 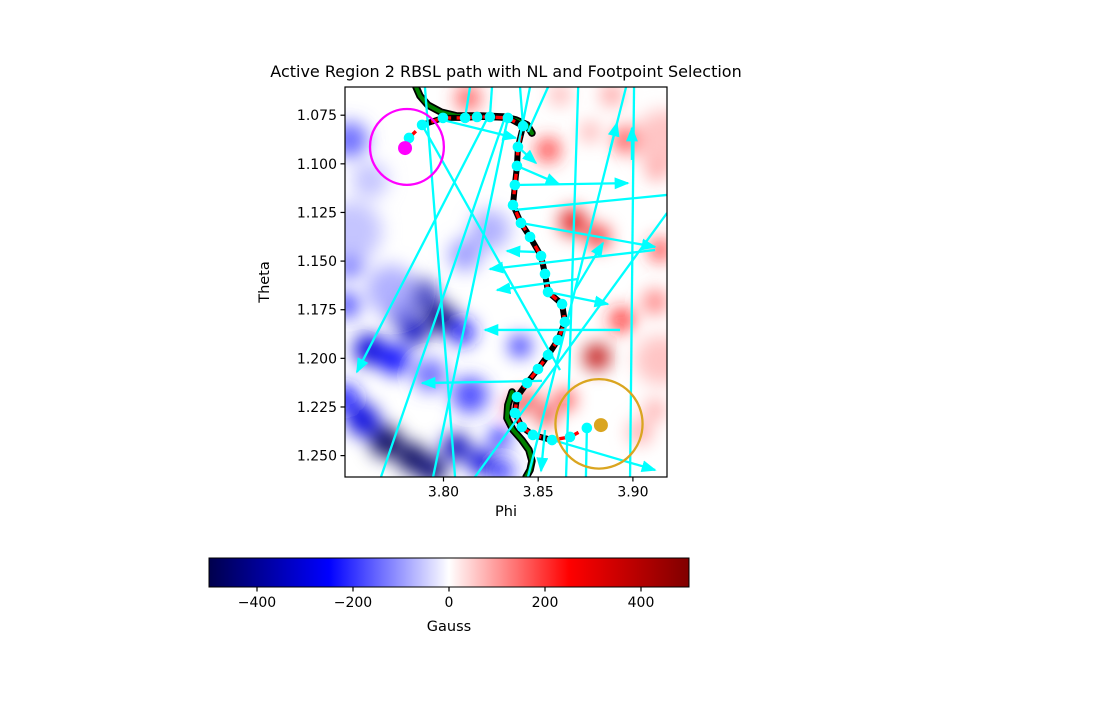 What do you see at coordinates (317, 262) in the screenshot?
I see `y-tick-label: 1.150` at bounding box center [317, 262].